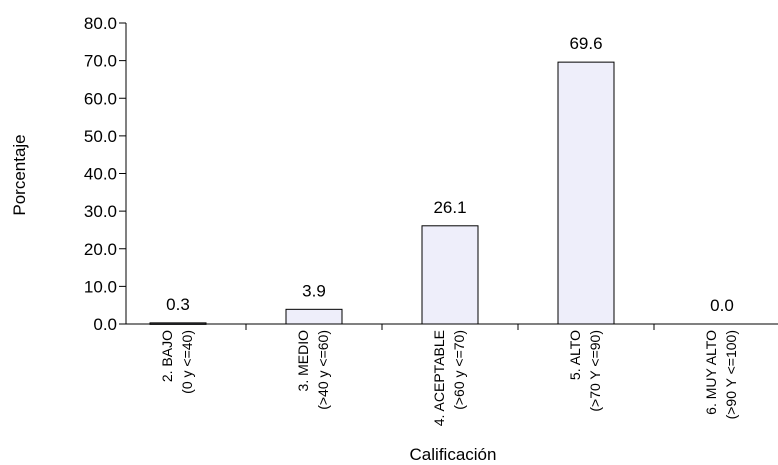  Describe the element at coordinates (449, 207) in the screenshot. I see `data-label: 26.1` at that location.